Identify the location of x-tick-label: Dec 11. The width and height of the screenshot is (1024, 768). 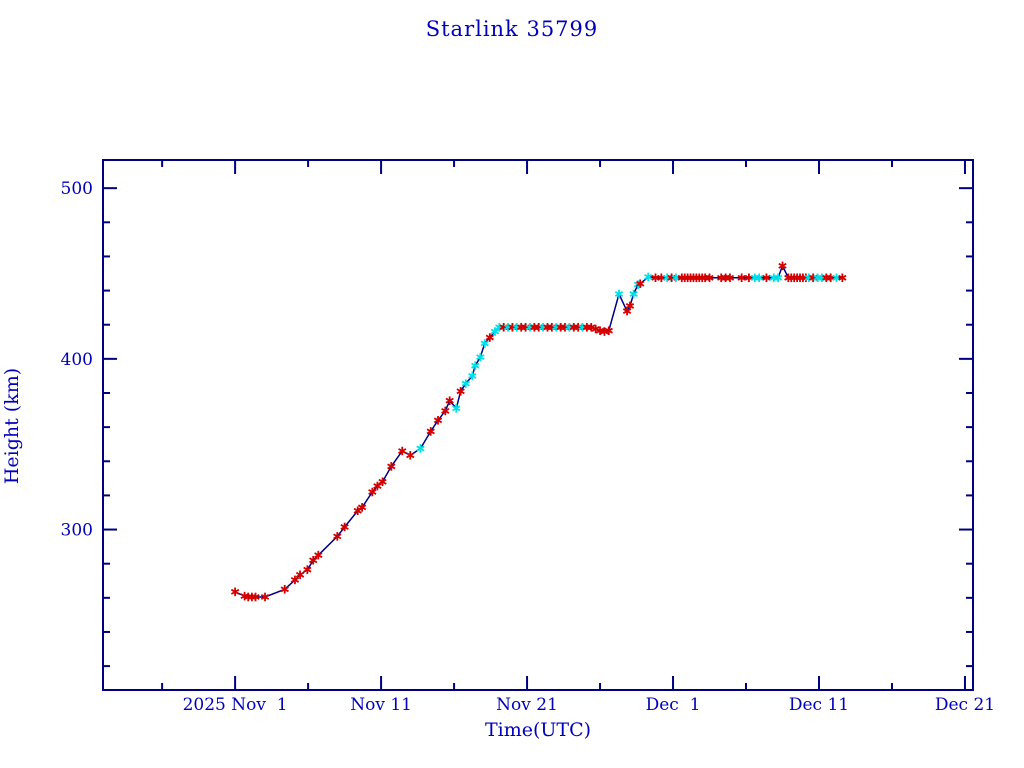
(819, 705).